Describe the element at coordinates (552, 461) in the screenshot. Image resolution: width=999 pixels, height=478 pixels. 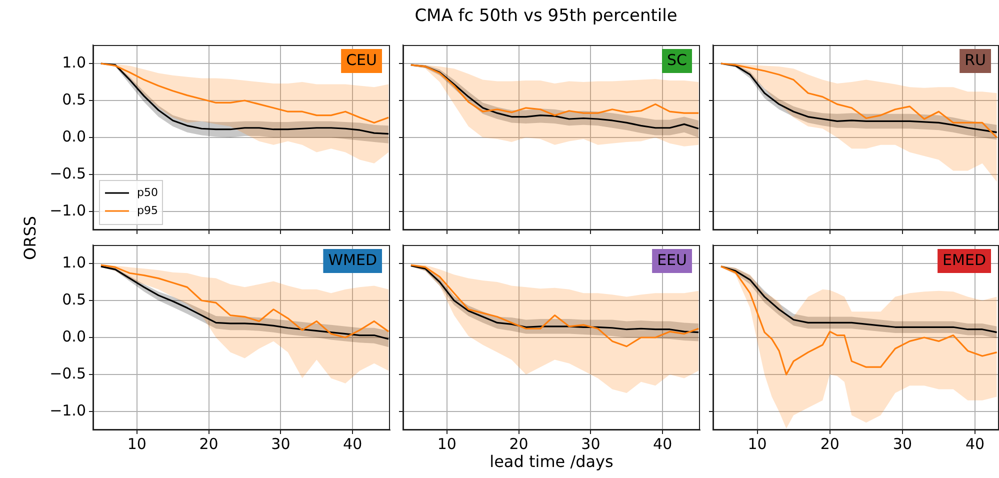
I see `x-axis-title: lead time /days` at that location.